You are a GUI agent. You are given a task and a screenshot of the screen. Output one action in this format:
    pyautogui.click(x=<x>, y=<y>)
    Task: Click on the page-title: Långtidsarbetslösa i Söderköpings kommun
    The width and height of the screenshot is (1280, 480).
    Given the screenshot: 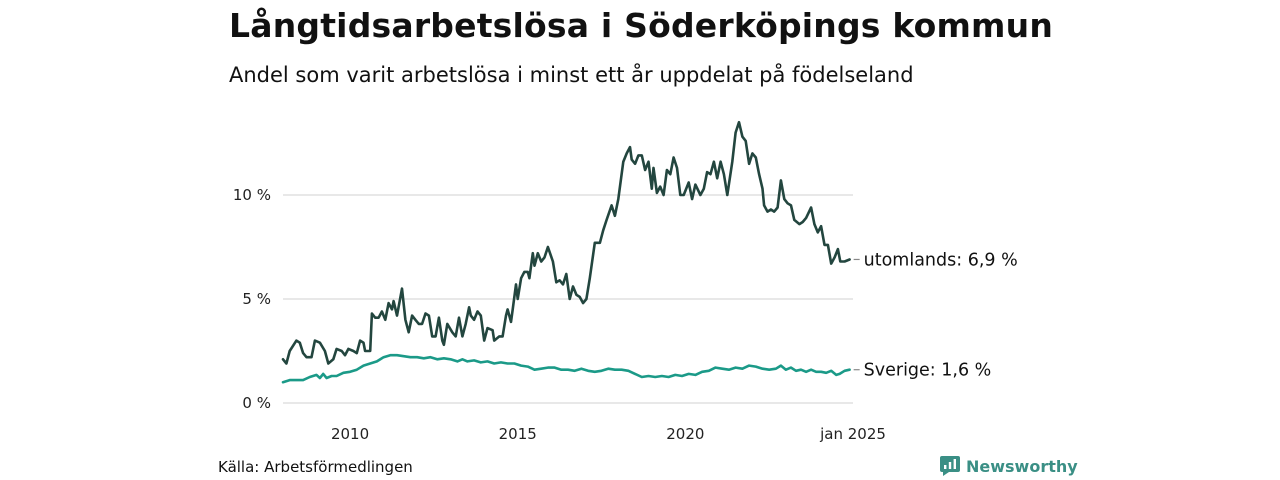 What is the action you would take?
    pyautogui.click(x=641, y=25)
    